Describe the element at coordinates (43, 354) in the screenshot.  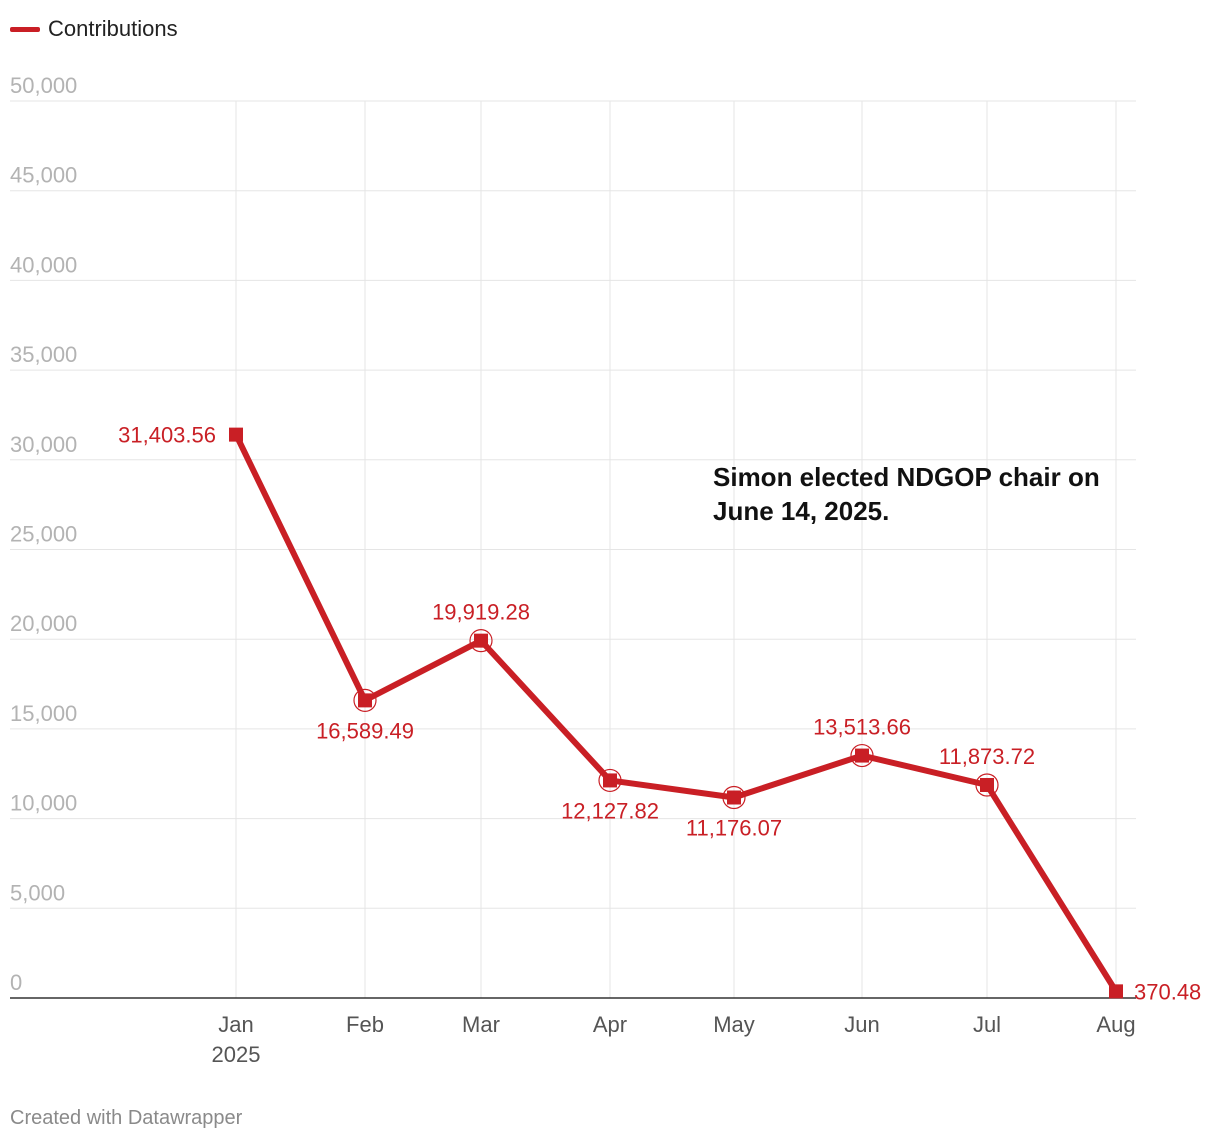
I see `y-tick-label: 35,000` at that location.